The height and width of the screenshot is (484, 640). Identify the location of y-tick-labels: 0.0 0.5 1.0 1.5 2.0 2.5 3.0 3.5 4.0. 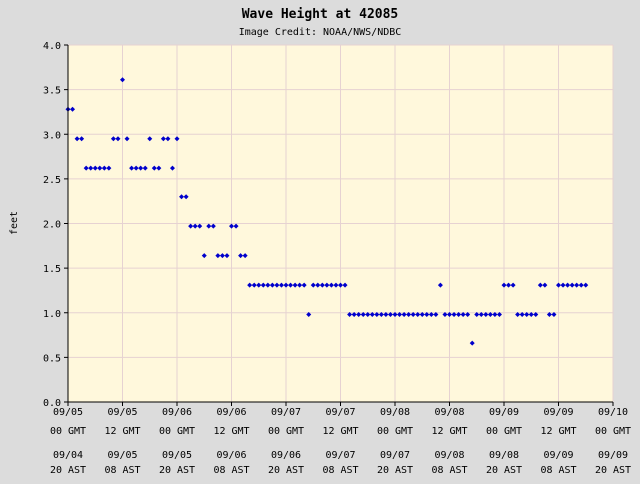
(52, 225).